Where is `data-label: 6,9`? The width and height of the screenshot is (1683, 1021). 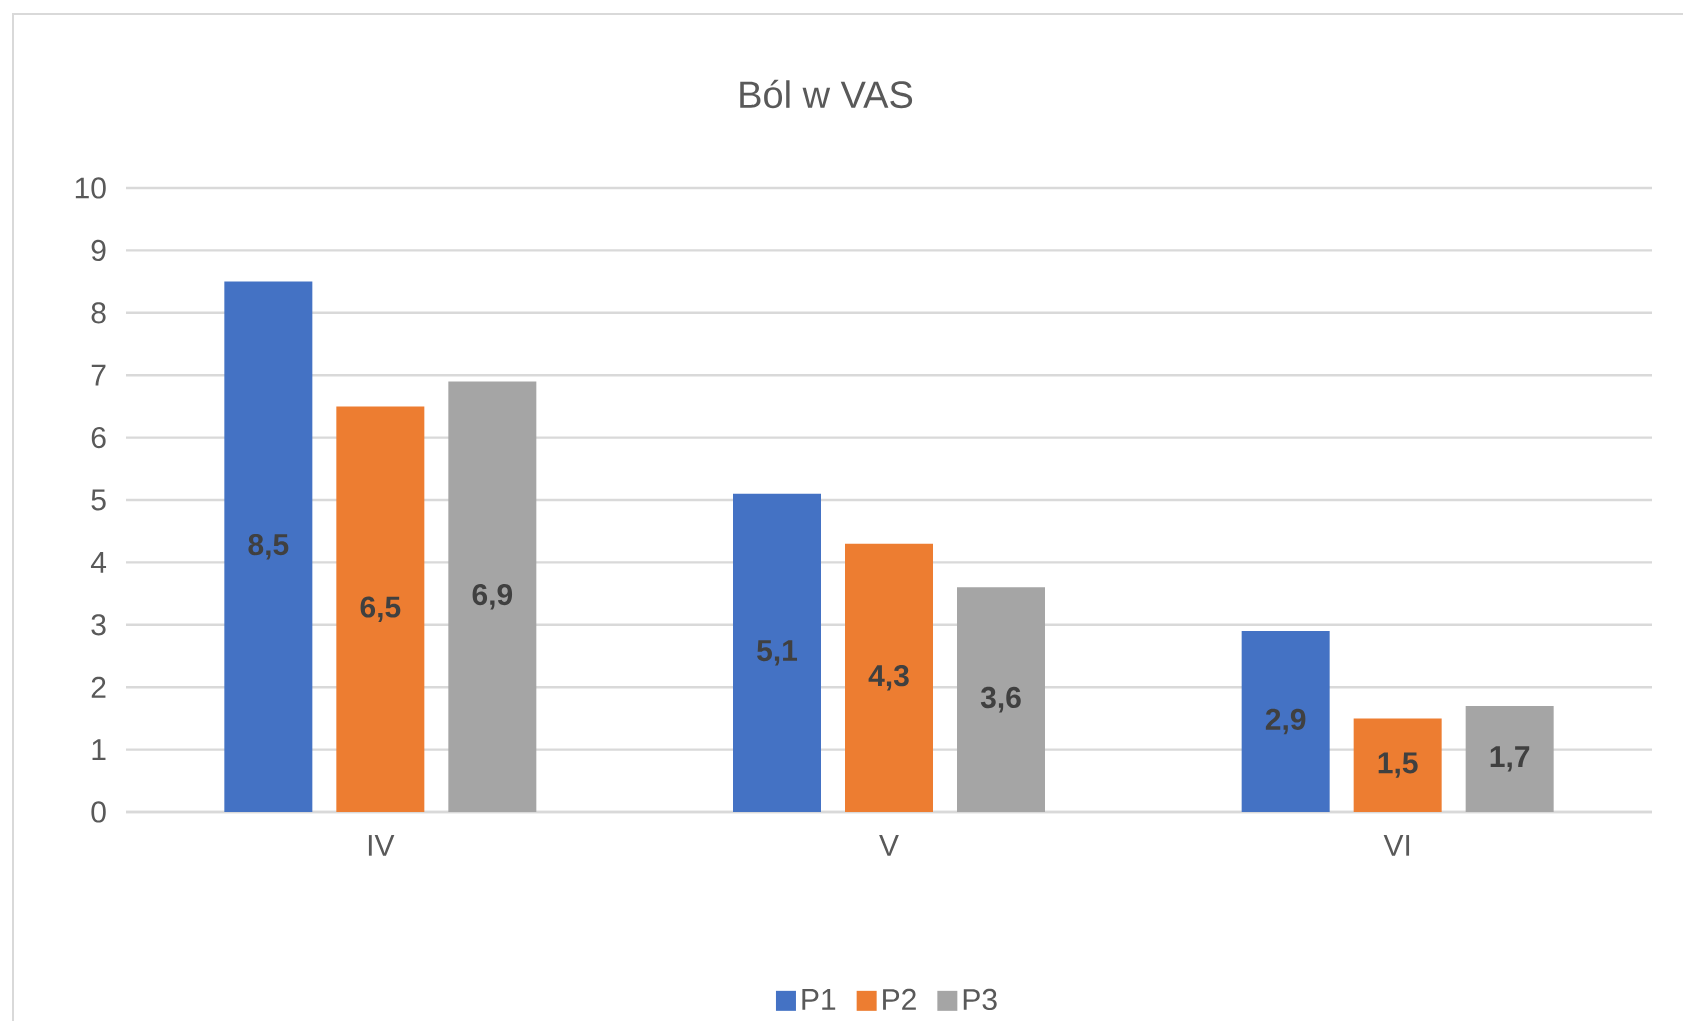 data-label: 6,9 is located at coordinates (492, 596).